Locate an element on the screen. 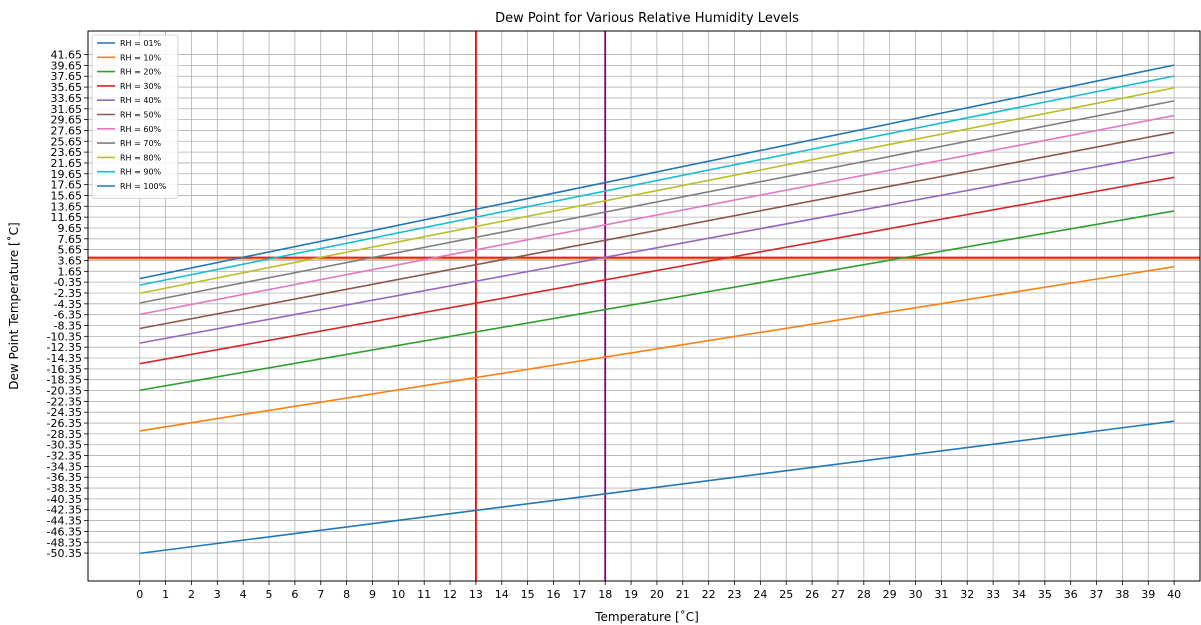  x-tick-label-13: 13 is located at coordinates (476, 594).